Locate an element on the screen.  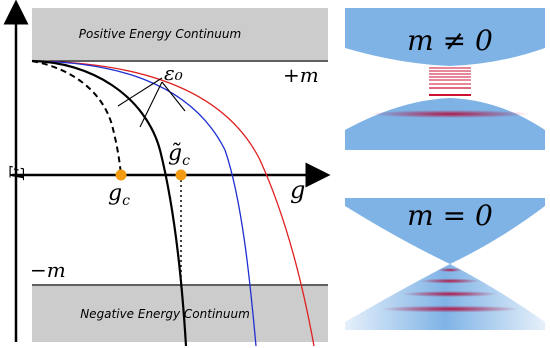
x-axis-label: g is located at coordinates (297, 190).